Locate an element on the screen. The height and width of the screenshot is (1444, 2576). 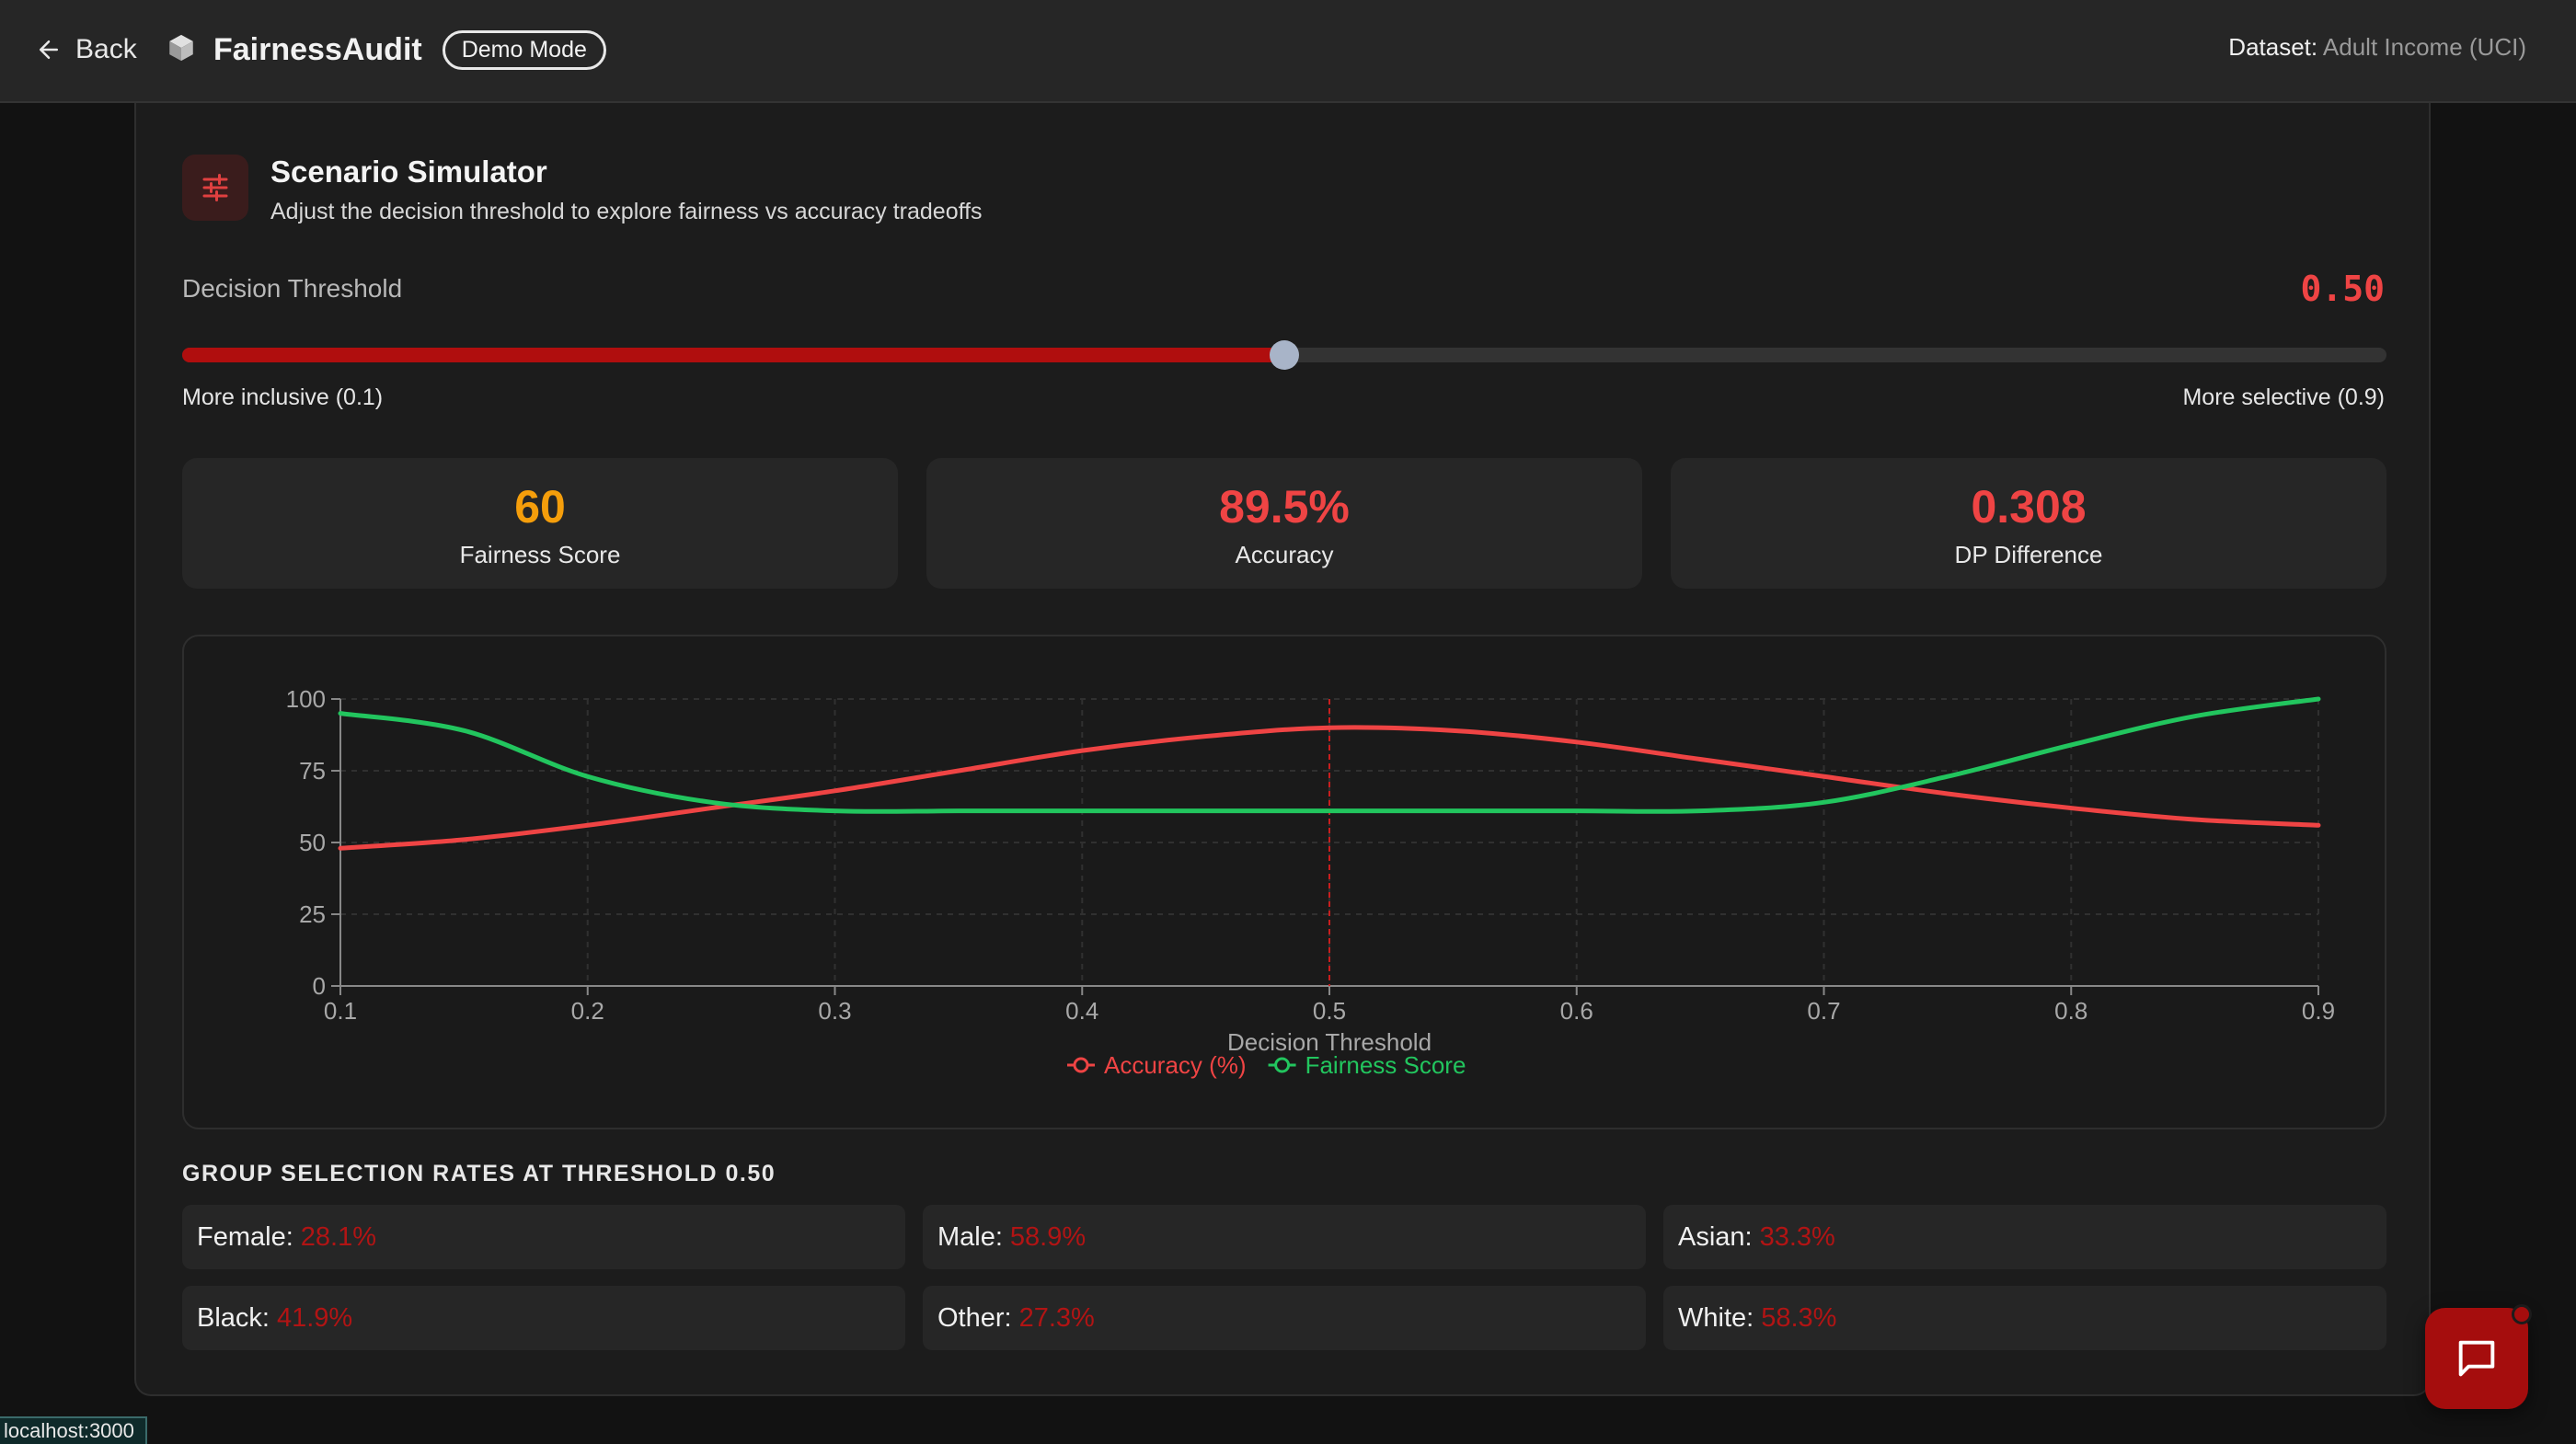
accuracy-series-line is located at coordinates (1329, 788).